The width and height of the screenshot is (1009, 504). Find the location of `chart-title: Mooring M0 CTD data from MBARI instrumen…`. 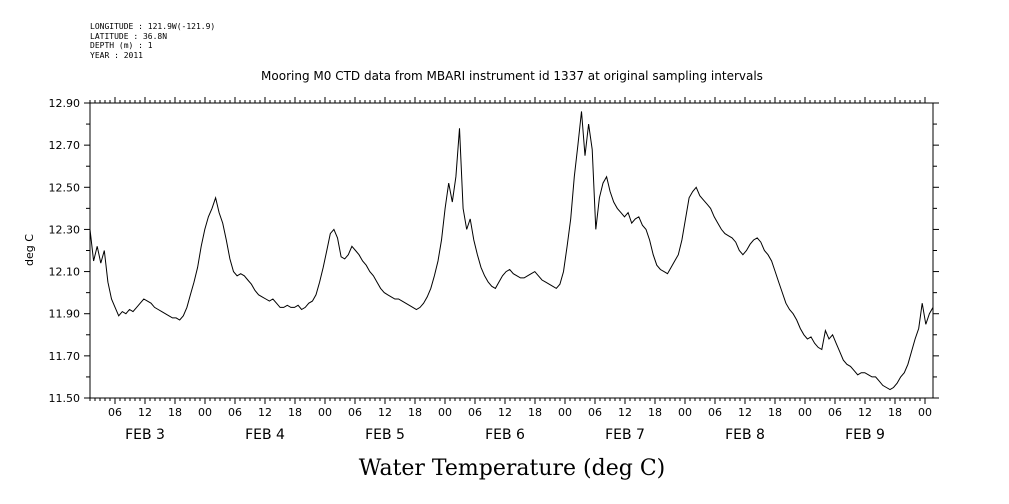

chart-title: Mooring M0 CTD data from MBARI instrumen… is located at coordinates (512, 76).